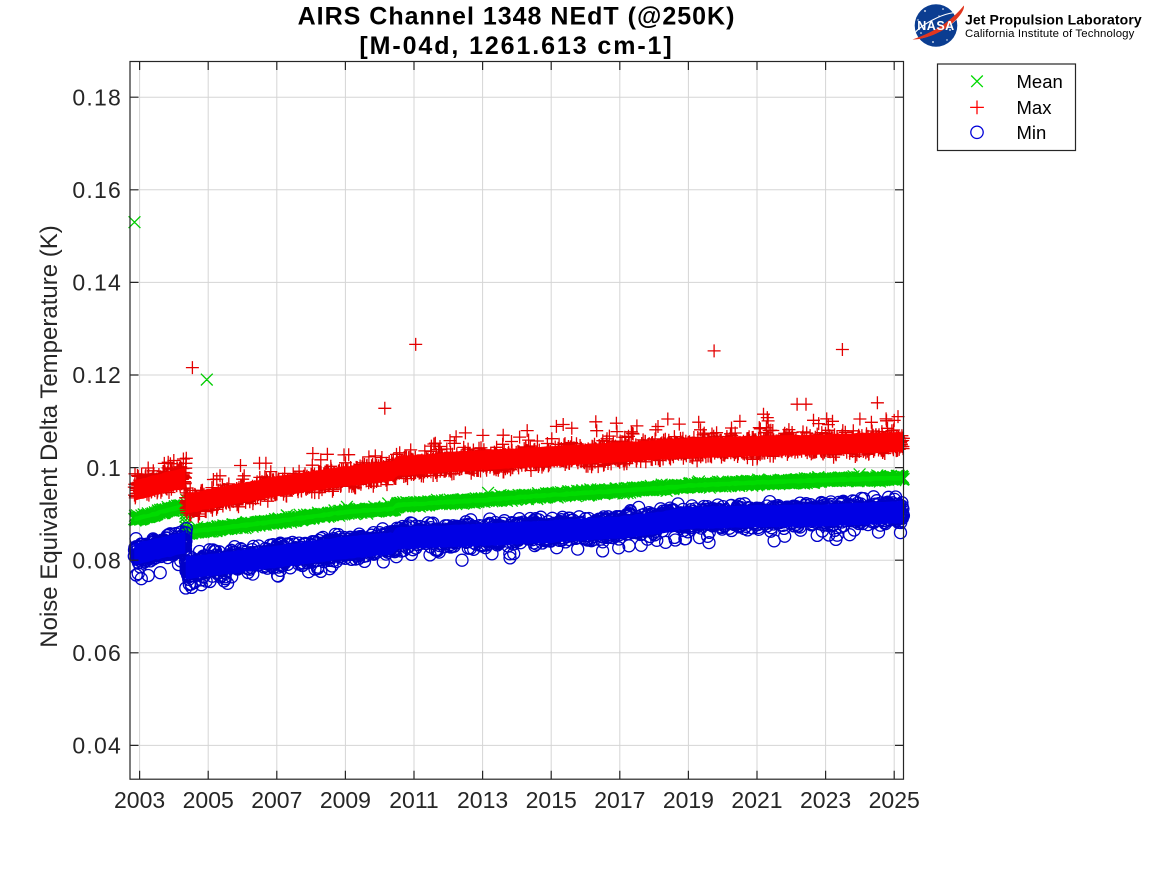 This screenshot has width=1167, height=875. Describe the element at coordinates (756, 800) in the screenshot. I see `svg-text: 2021` at that location.